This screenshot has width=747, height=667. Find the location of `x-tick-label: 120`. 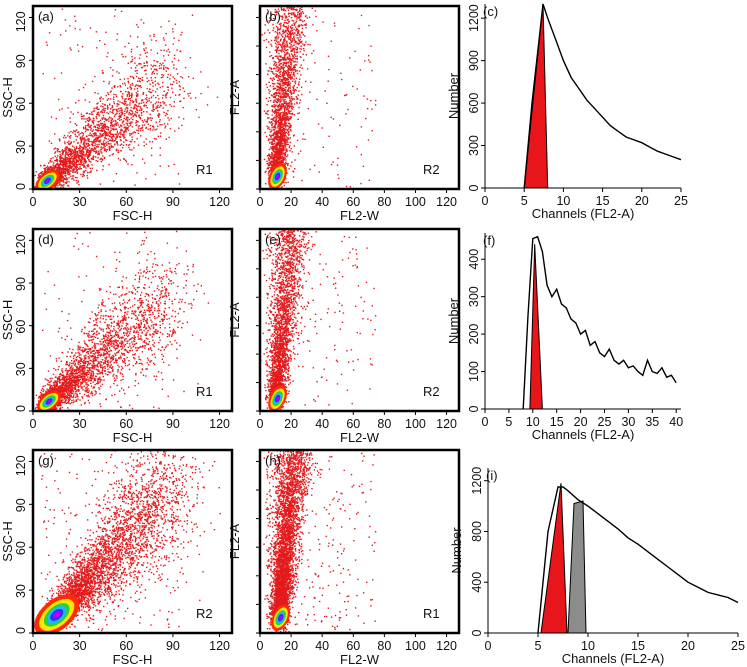

x-tick-label: 120 is located at coordinates (219, 202).